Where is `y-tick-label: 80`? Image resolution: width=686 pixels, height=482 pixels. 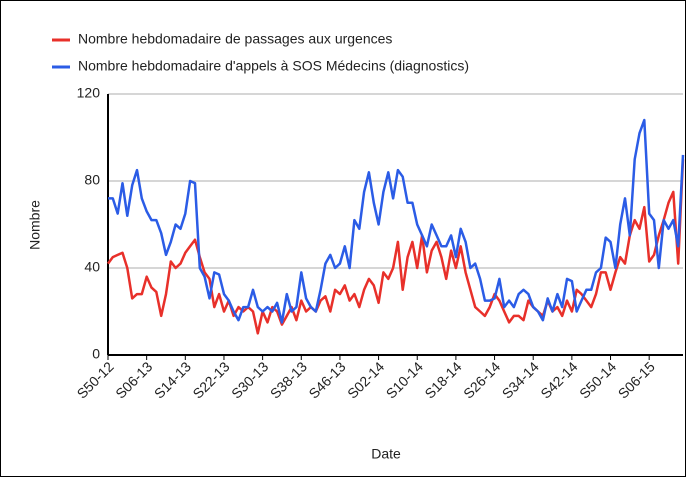
y-tick-label: 80 is located at coordinates (92, 180).